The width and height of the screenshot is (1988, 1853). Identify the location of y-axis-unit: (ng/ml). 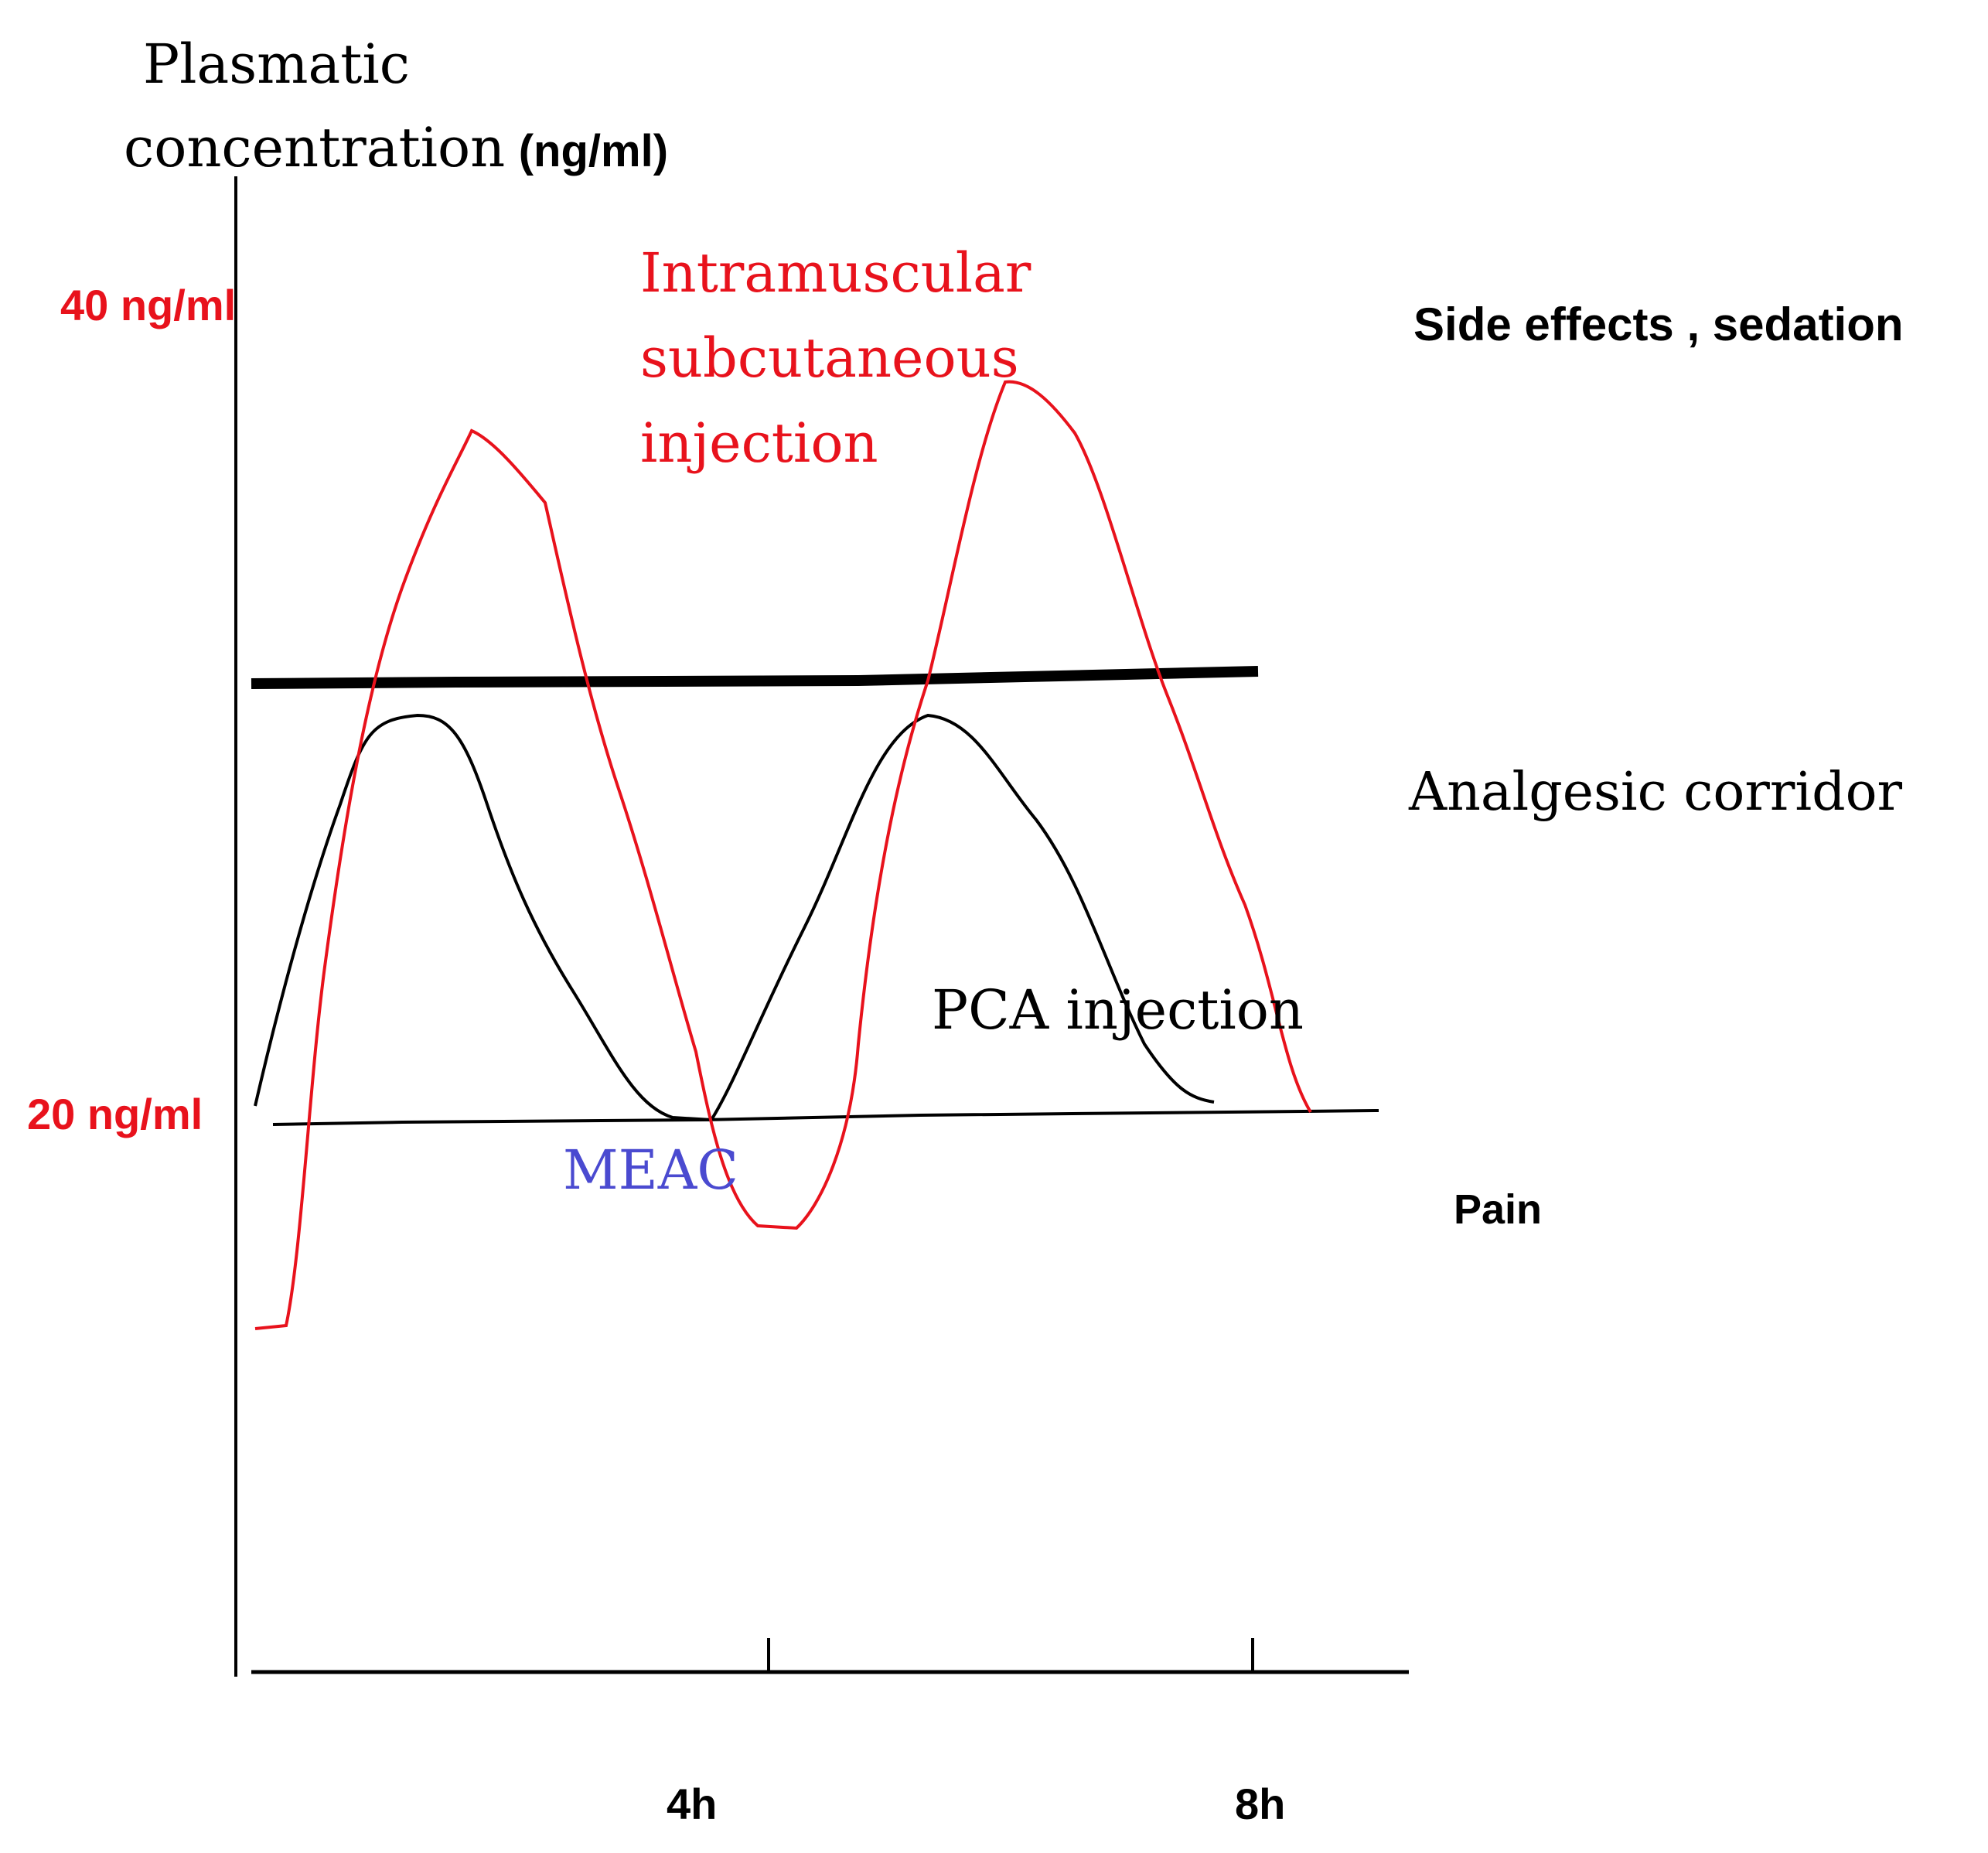
(593, 151).